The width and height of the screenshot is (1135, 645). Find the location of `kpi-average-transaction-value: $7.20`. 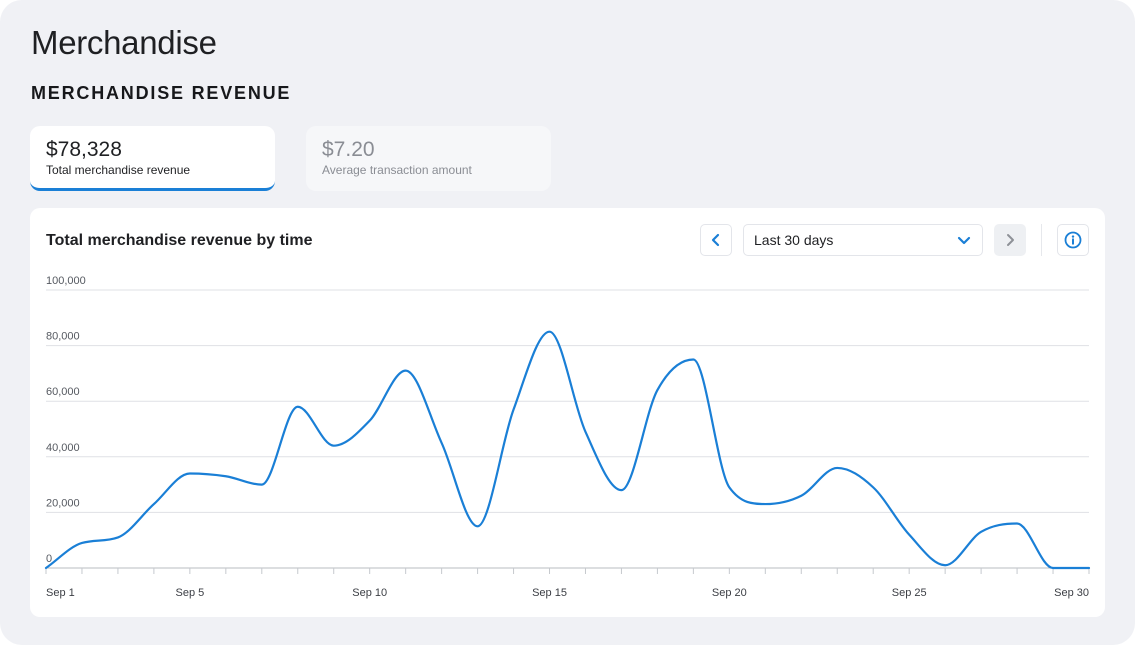

kpi-average-transaction-value: $7.20 is located at coordinates (348, 149).